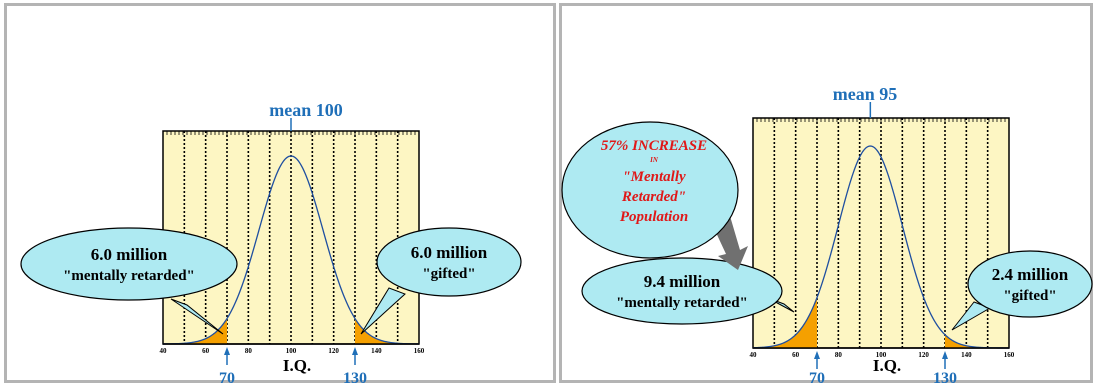 The height and width of the screenshot is (386, 1097). I want to click on upper-bubble-tail, so click(383, 311).